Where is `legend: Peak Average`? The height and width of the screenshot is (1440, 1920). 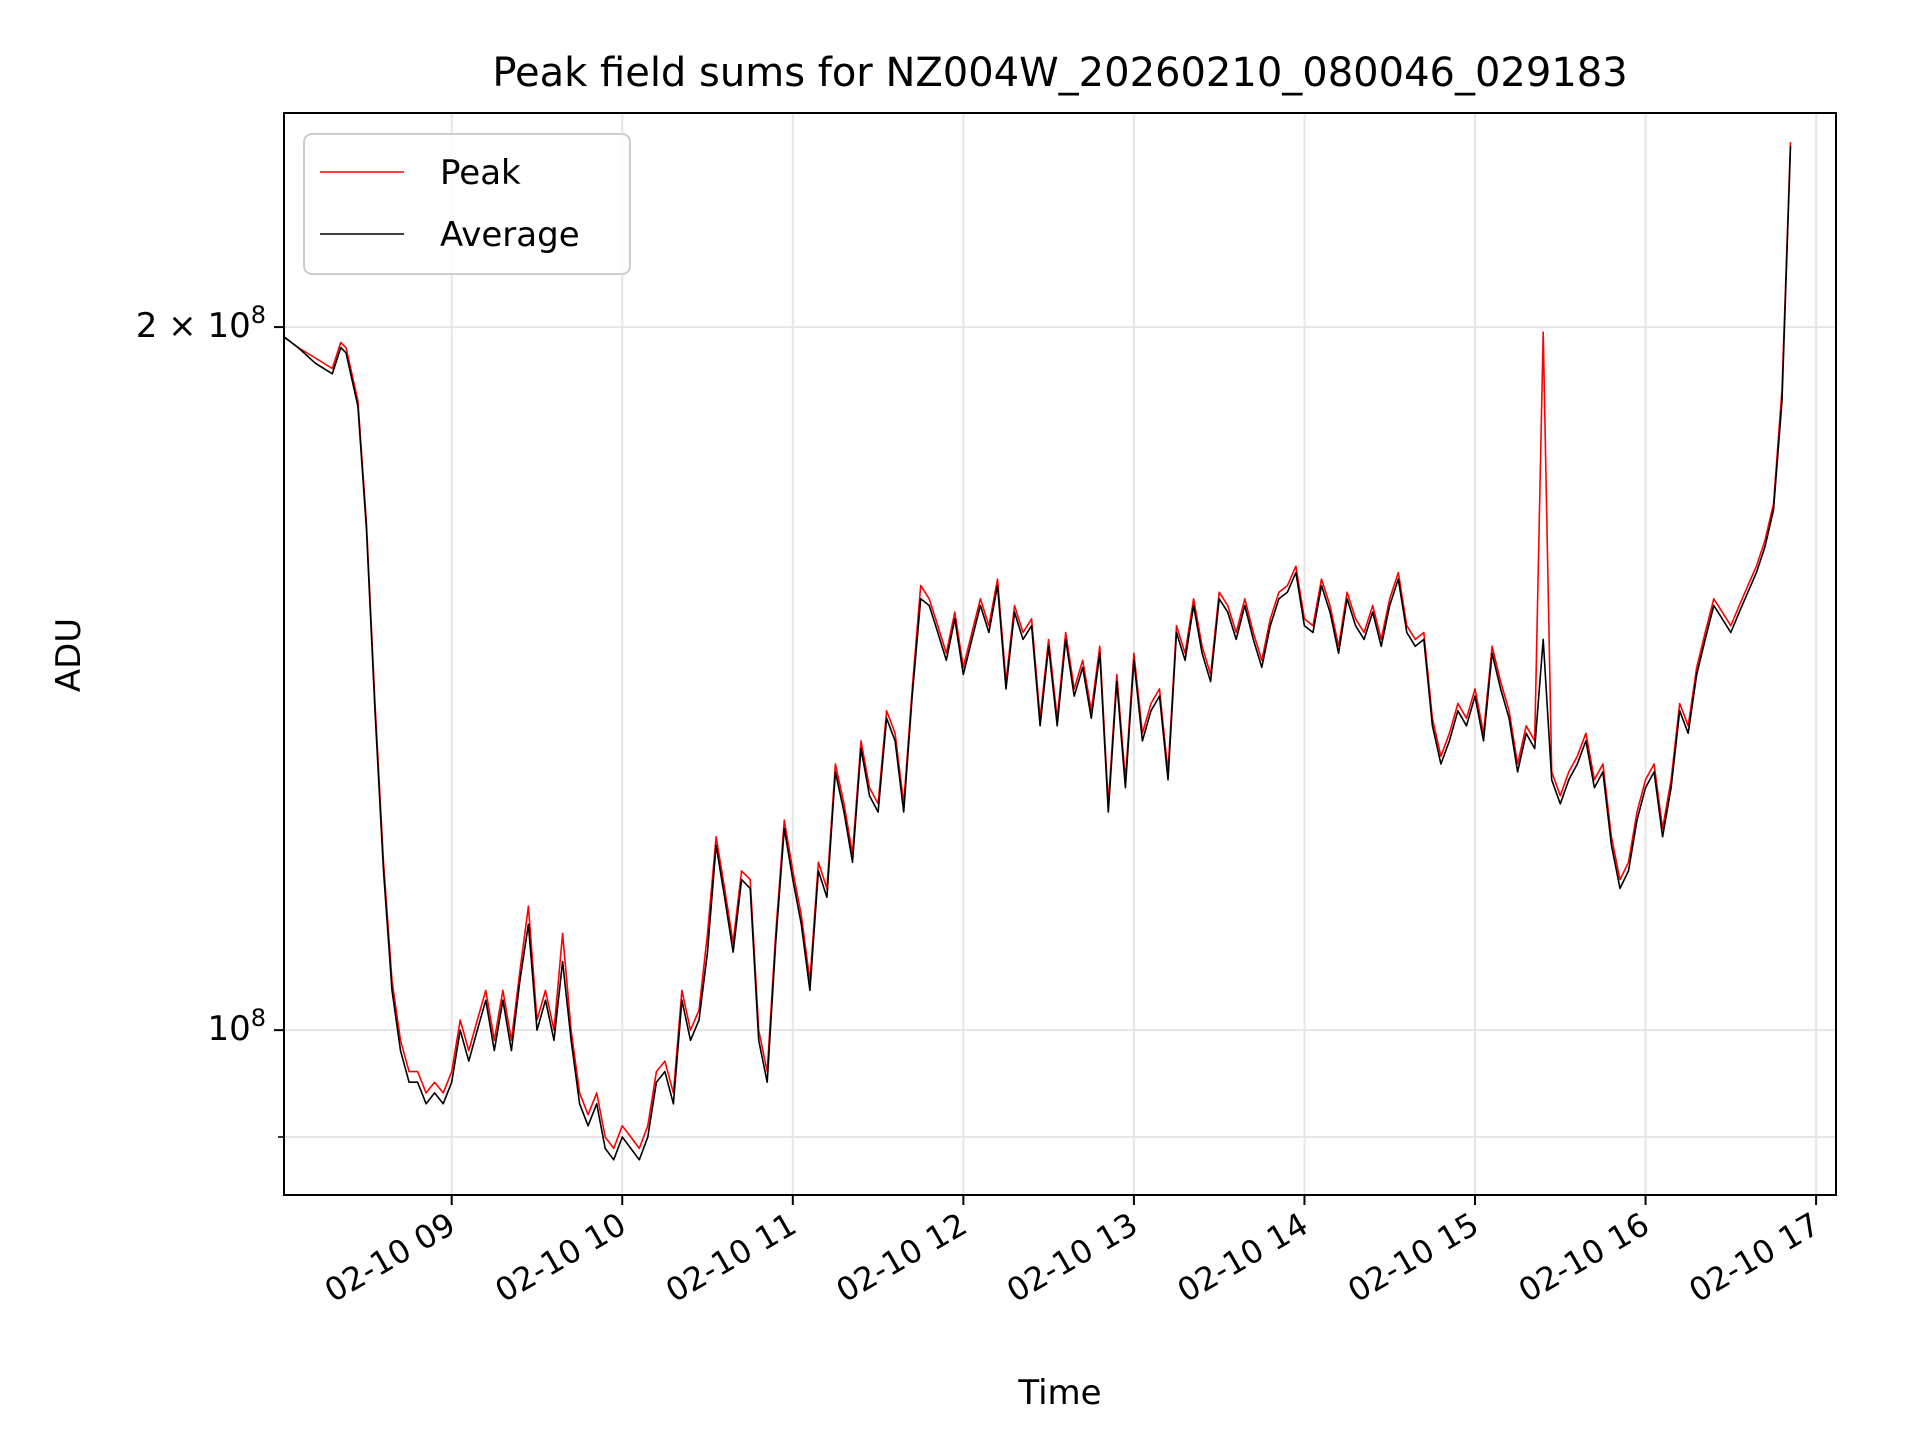
legend: Peak Average is located at coordinates (467, 204).